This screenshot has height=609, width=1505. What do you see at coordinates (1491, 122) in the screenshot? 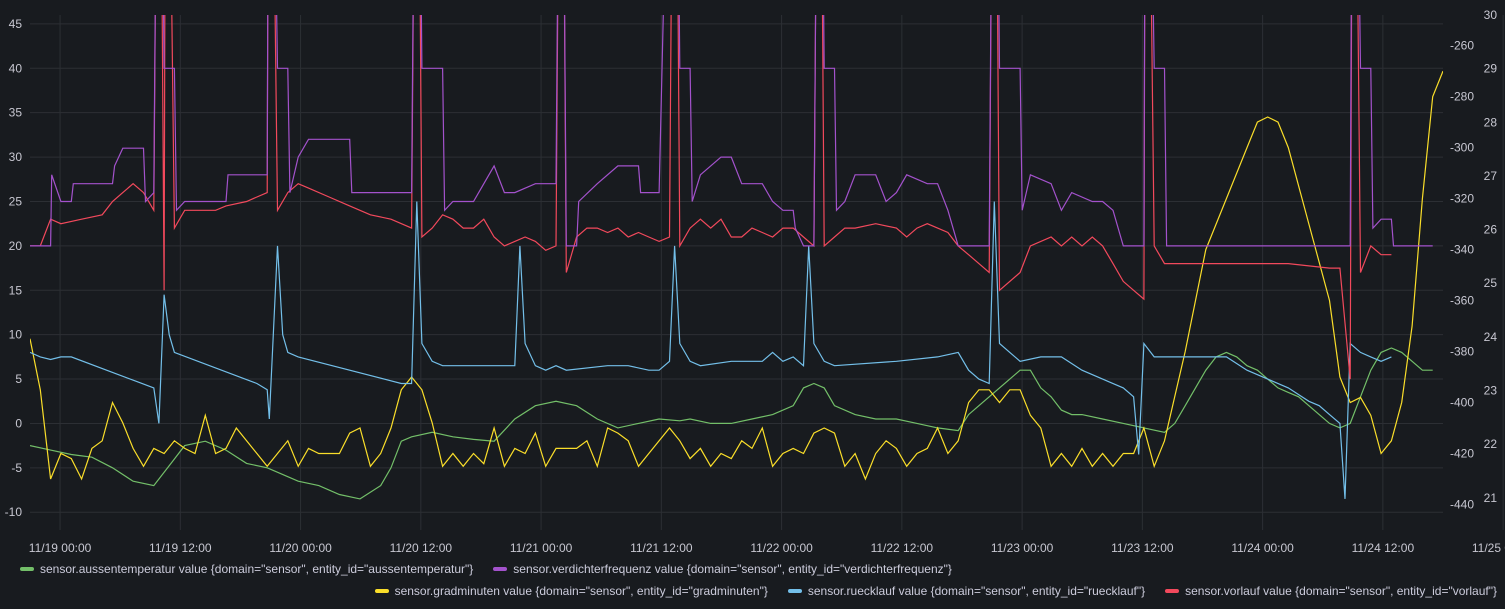
I see `y-right-outer-tick-label: 28` at bounding box center [1491, 122].